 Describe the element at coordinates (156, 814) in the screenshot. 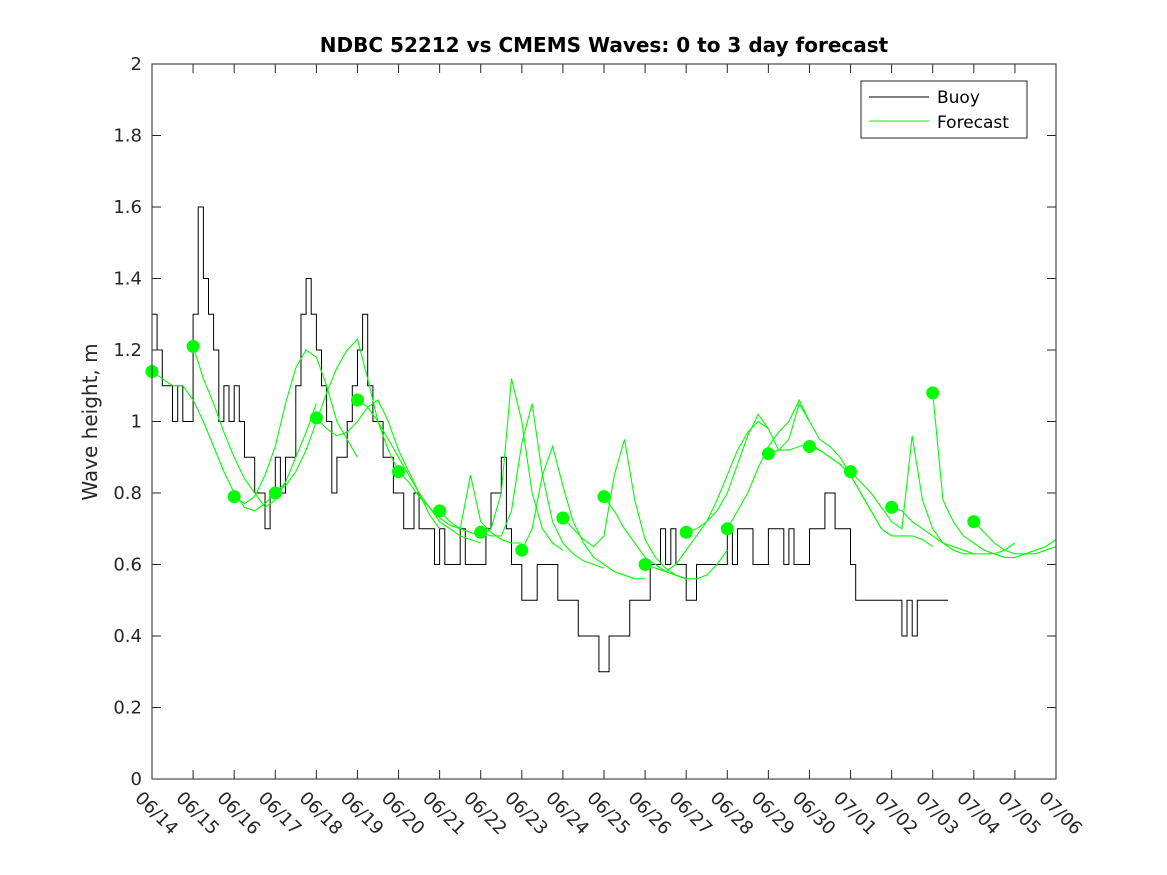

I see `x-tick-label: 06/14` at that location.